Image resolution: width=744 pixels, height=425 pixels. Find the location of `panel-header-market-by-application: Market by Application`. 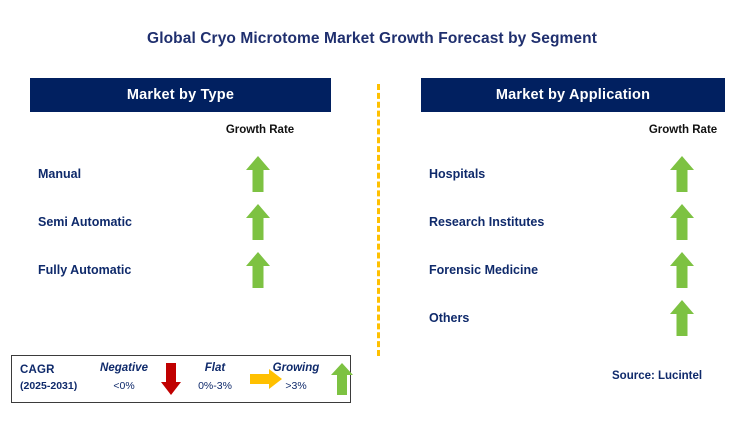

panel-header-market-by-application: Market by Application is located at coordinates (573, 95).